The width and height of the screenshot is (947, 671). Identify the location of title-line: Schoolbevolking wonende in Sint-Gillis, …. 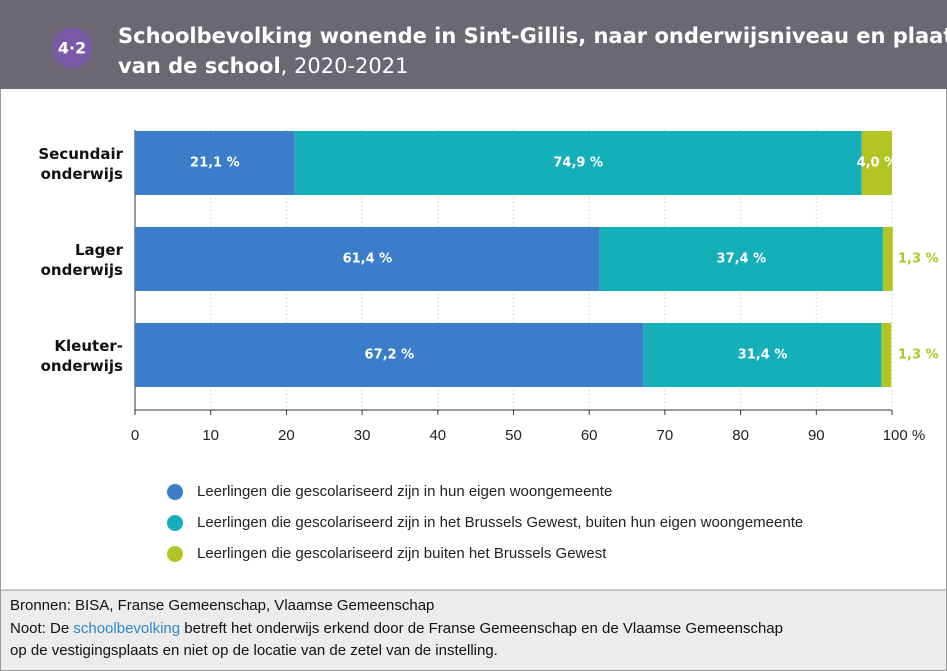
(532, 36).